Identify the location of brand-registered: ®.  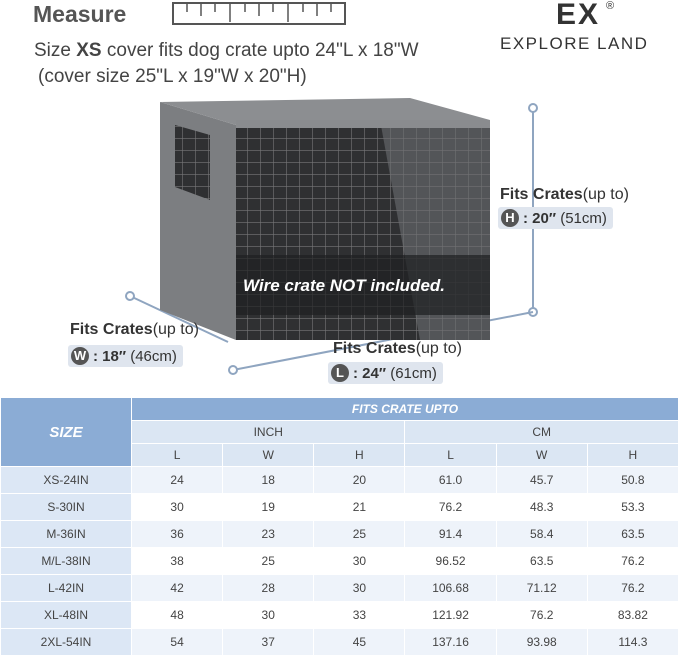
(610, 6).